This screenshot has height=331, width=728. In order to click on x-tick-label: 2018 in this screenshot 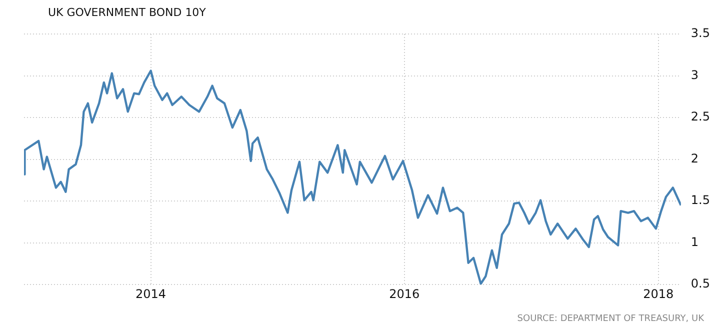, I will do `click(658, 293)`.